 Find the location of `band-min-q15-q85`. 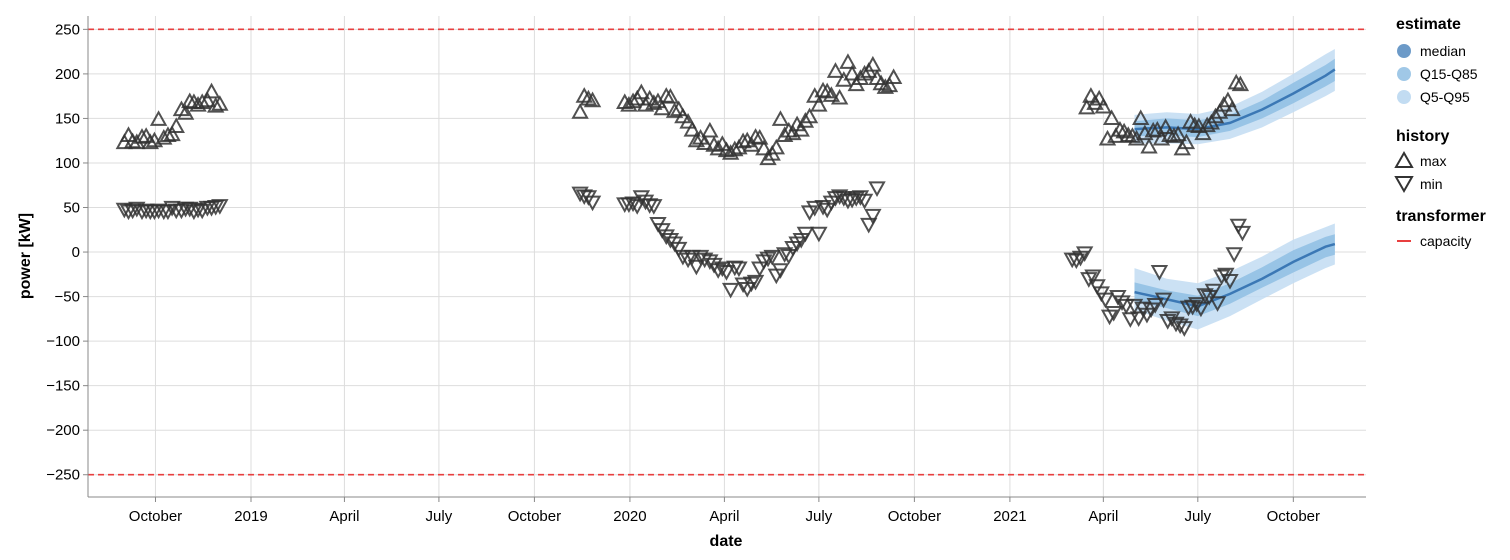

band-min-q15-q85 is located at coordinates (1234, 275).